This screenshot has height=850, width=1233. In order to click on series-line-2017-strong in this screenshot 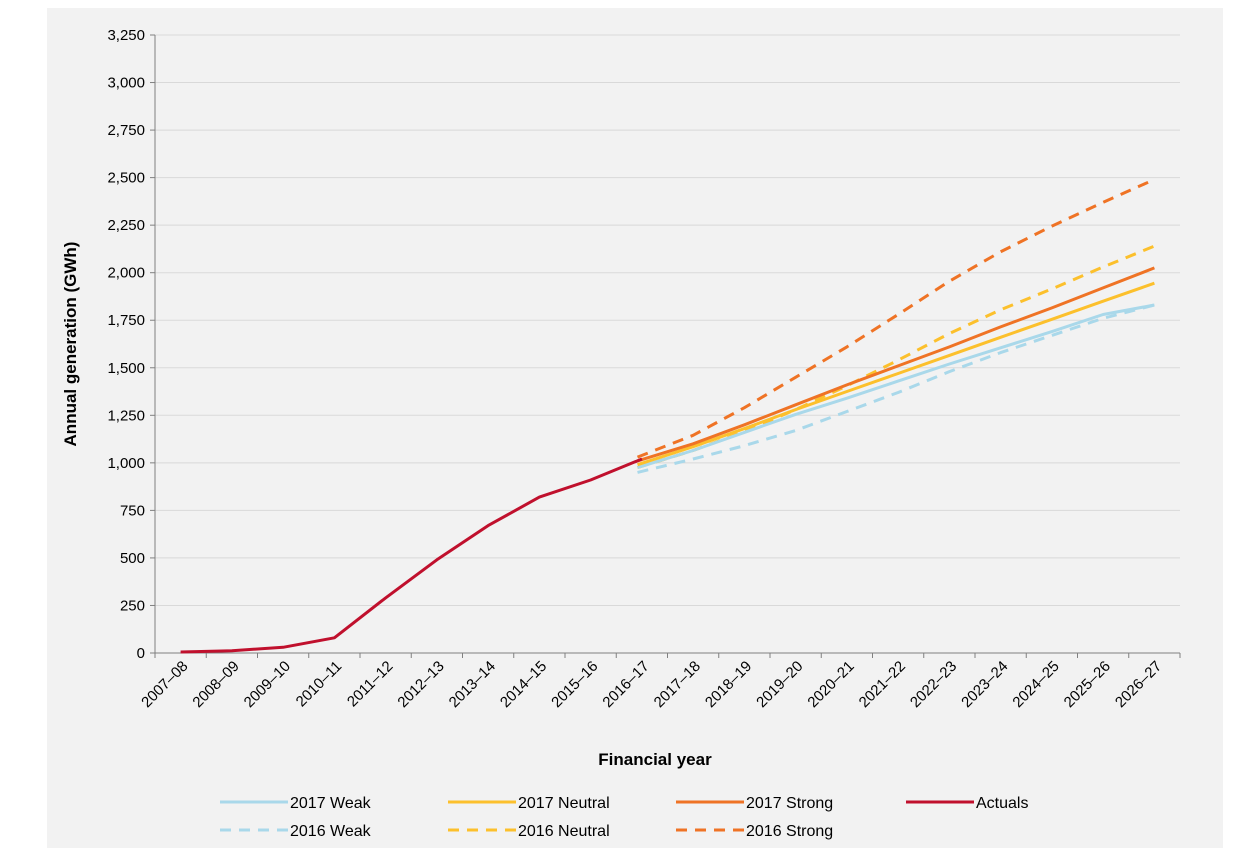, I will do `click(896, 364)`.